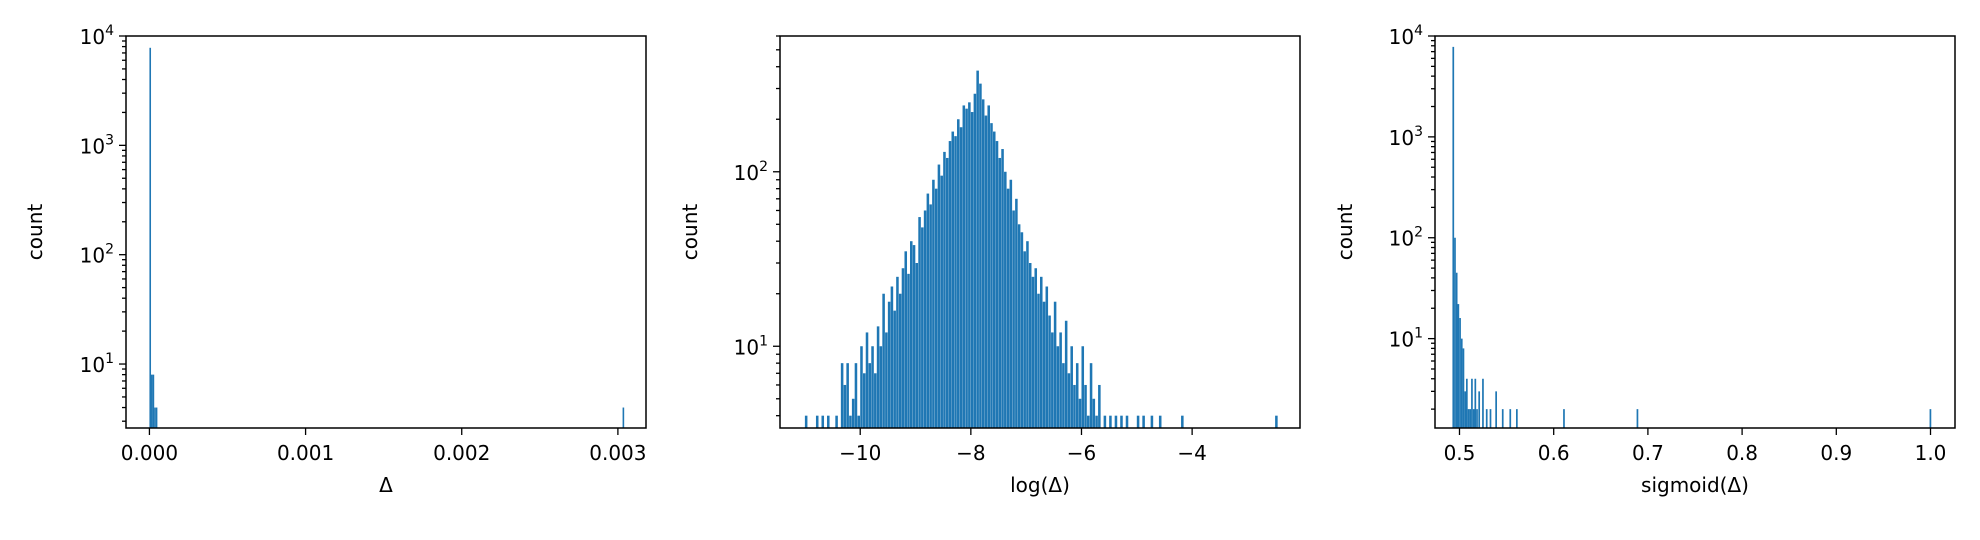 The width and height of the screenshot is (1980, 540). I want to click on x-tick-label: 0.003, so click(617, 453).